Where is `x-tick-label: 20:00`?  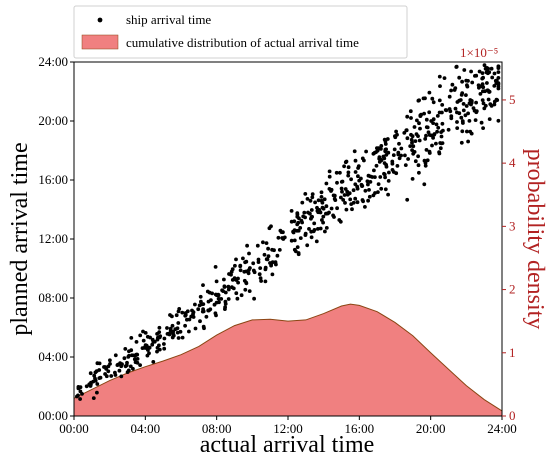
x-tick-label: 20:00 is located at coordinates (431, 428).